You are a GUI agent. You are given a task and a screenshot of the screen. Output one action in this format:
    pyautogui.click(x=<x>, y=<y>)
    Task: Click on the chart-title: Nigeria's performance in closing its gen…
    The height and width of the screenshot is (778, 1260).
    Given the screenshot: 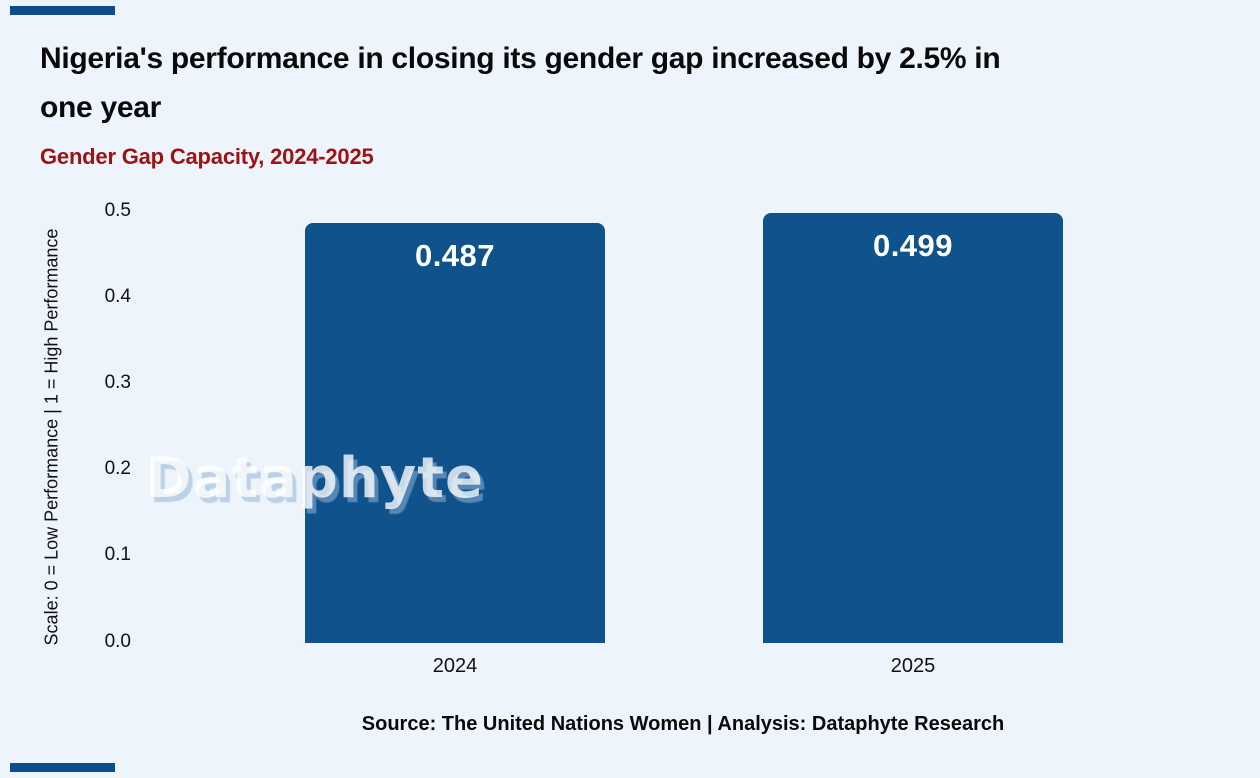 What is the action you would take?
    pyautogui.click(x=630, y=83)
    